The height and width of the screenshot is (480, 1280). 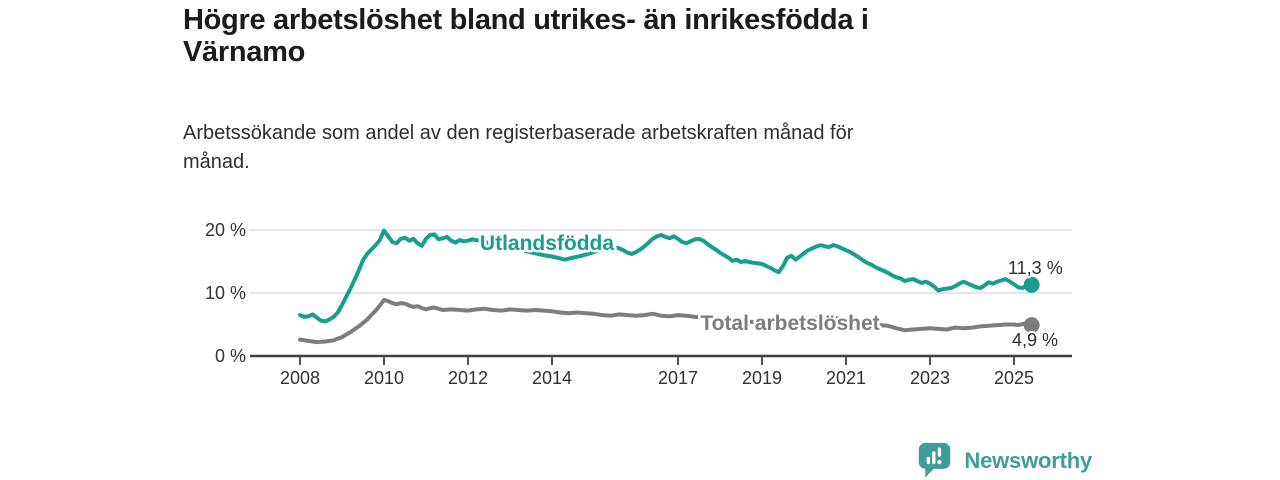 What do you see at coordinates (762, 378) in the screenshot?
I see `x-tick-label: 2019` at bounding box center [762, 378].